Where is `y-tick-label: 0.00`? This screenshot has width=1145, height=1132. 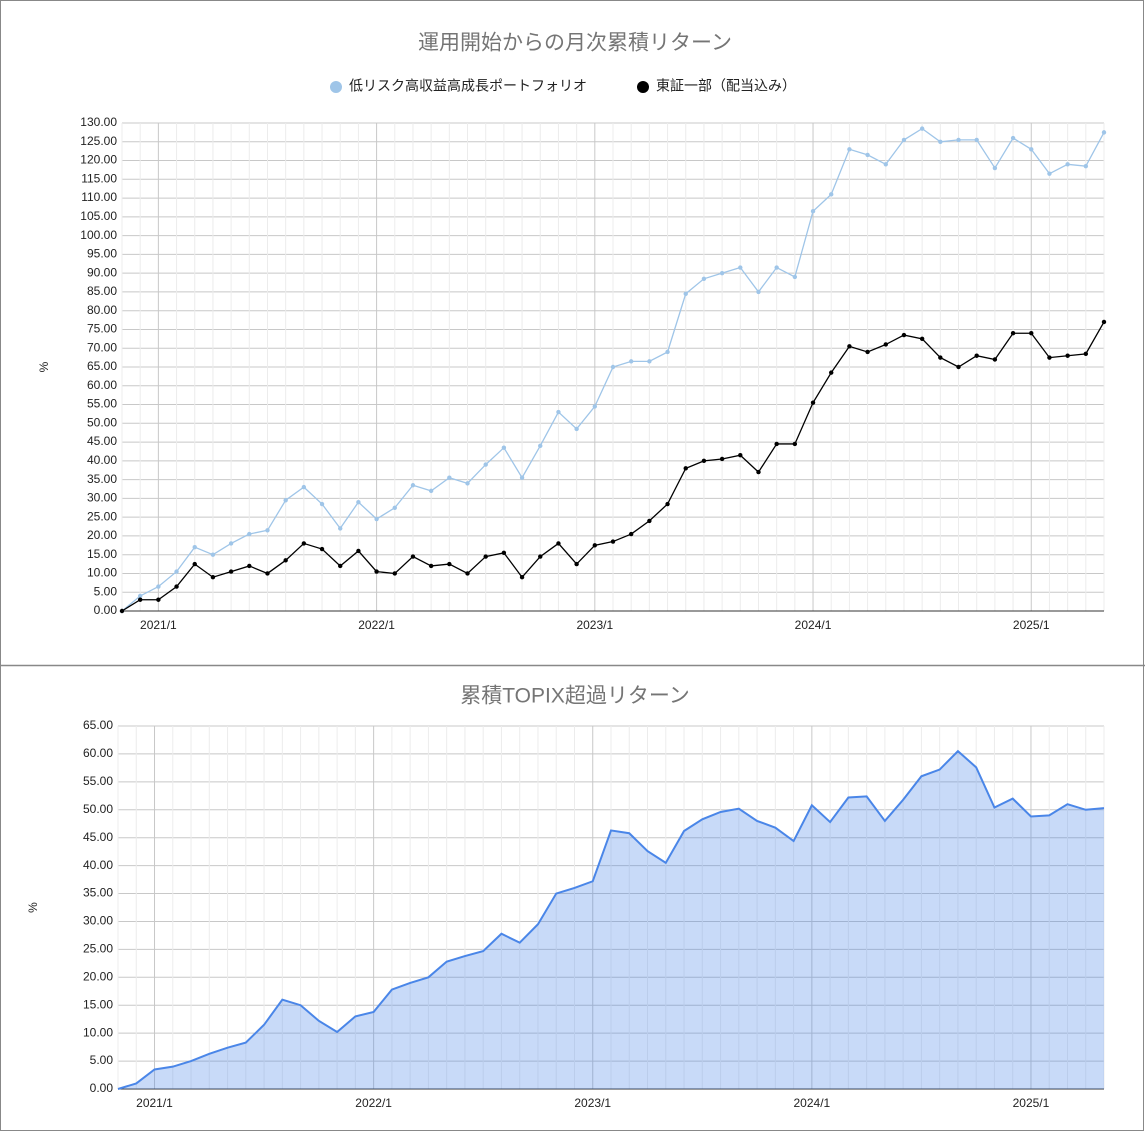
y-tick-label: 0.00 is located at coordinates (102, 1088).